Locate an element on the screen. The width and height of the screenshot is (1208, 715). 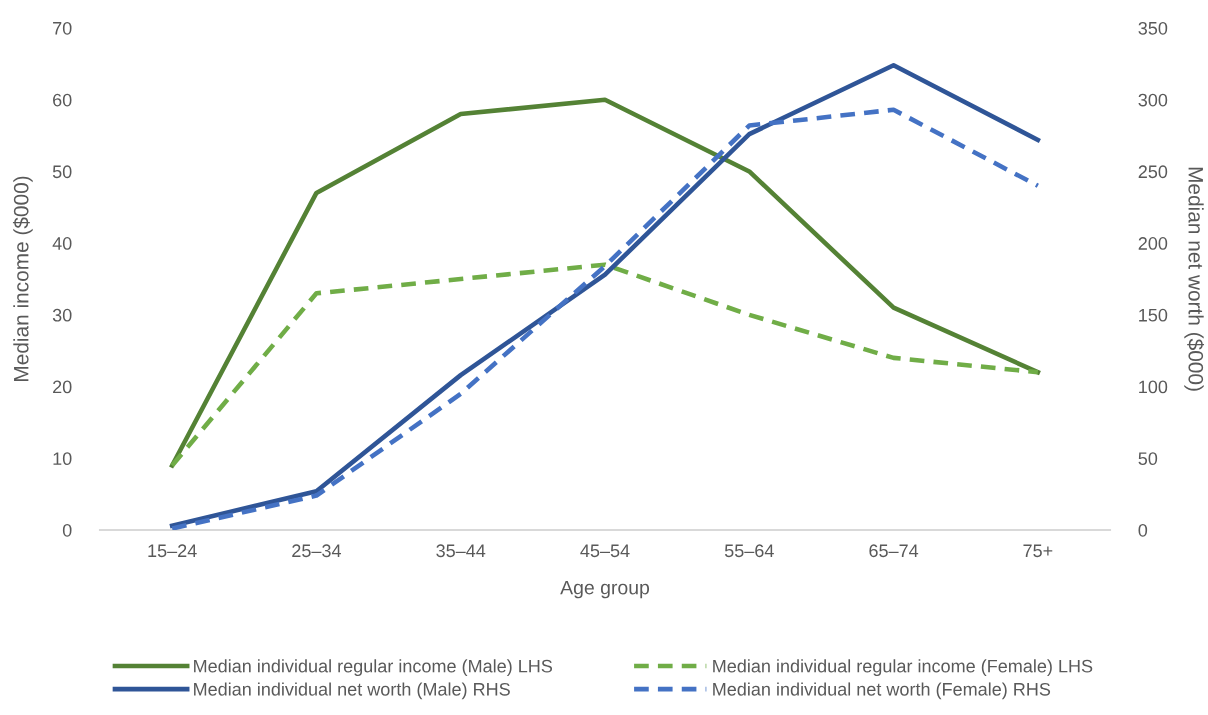
x-tick-label: 75+ is located at coordinates (1038, 551).